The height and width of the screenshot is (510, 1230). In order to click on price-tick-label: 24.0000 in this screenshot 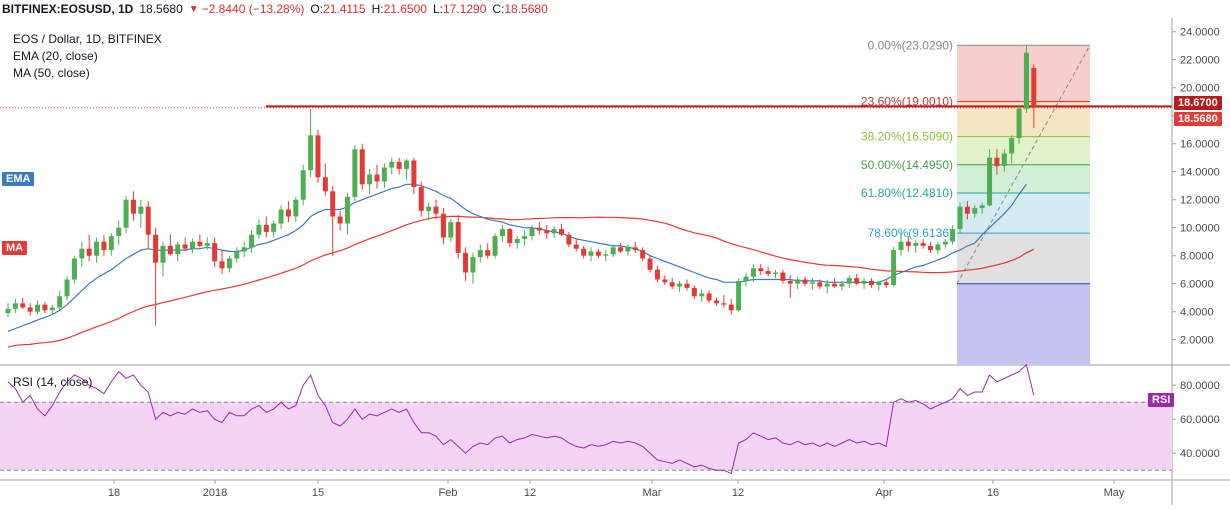, I will do `click(1200, 33)`.